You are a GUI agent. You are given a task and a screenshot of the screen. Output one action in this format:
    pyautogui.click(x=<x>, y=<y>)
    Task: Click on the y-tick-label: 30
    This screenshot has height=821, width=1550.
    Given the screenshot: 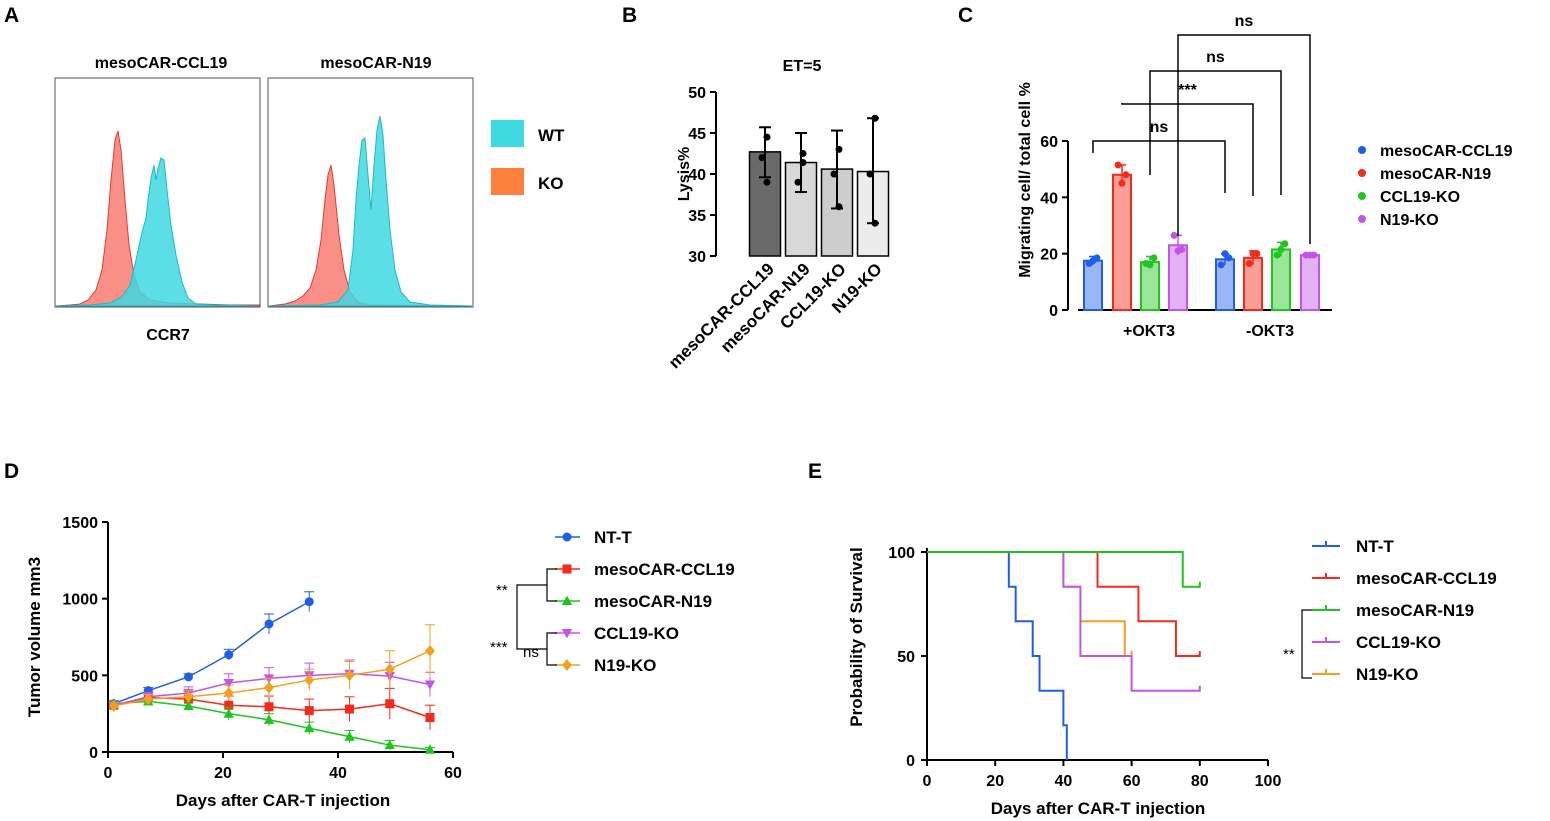 What is the action you would take?
    pyautogui.click(x=697, y=257)
    